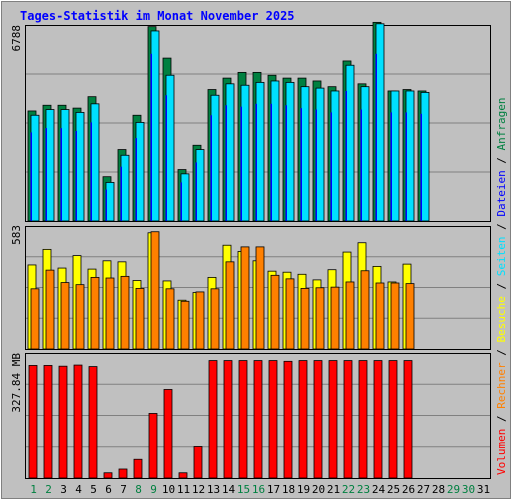 The image size is (512, 500). What do you see at coordinates (501, 123) in the screenshot?
I see `legend-anfragen: Anfragen` at bounding box center [501, 123].